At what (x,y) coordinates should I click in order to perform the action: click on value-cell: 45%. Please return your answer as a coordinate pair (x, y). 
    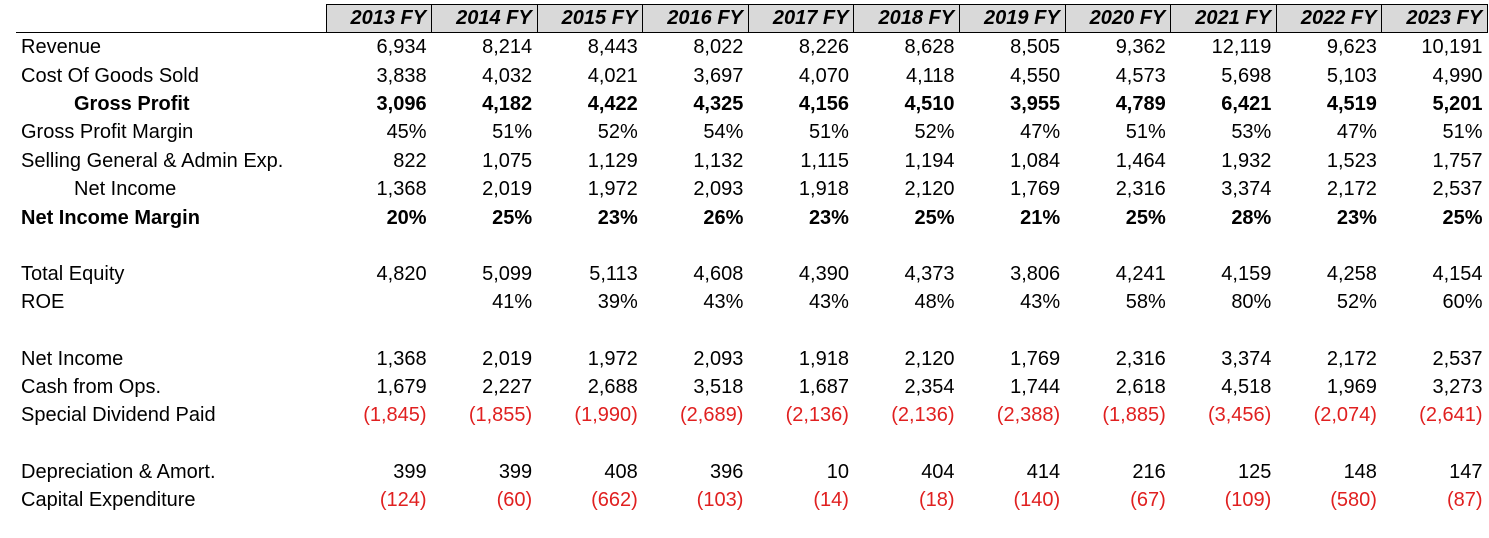
    Looking at the image, I should click on (406, 132).